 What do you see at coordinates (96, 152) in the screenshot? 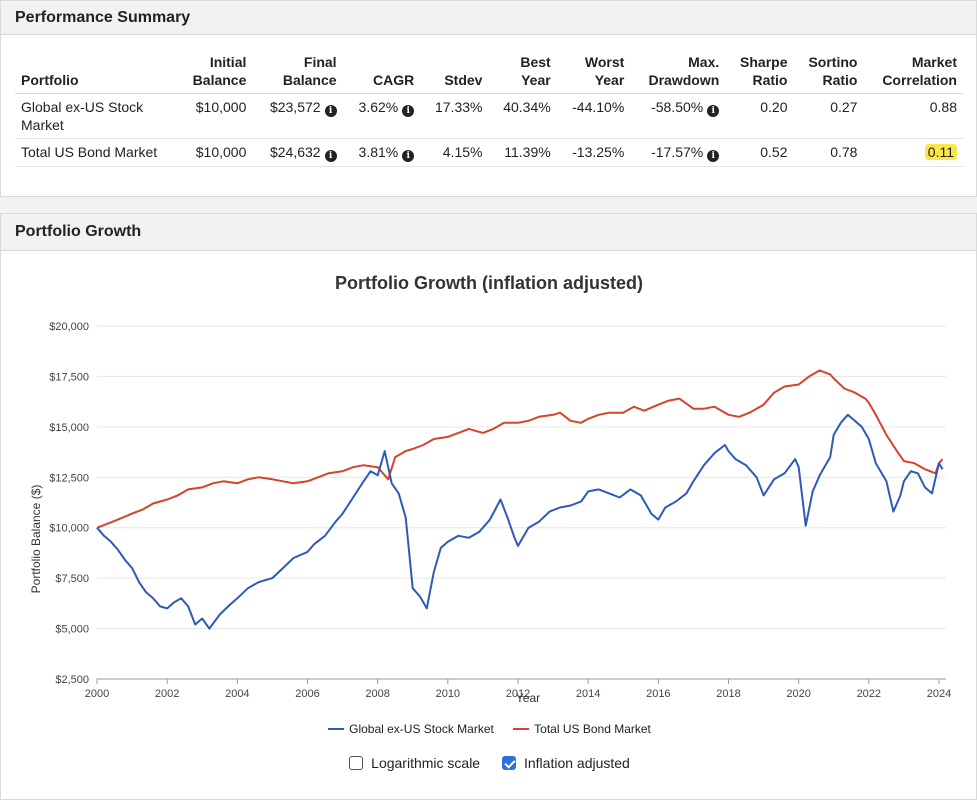
I see `portfolio-name: Total US Bond Market` at bounding box center [96, 152].